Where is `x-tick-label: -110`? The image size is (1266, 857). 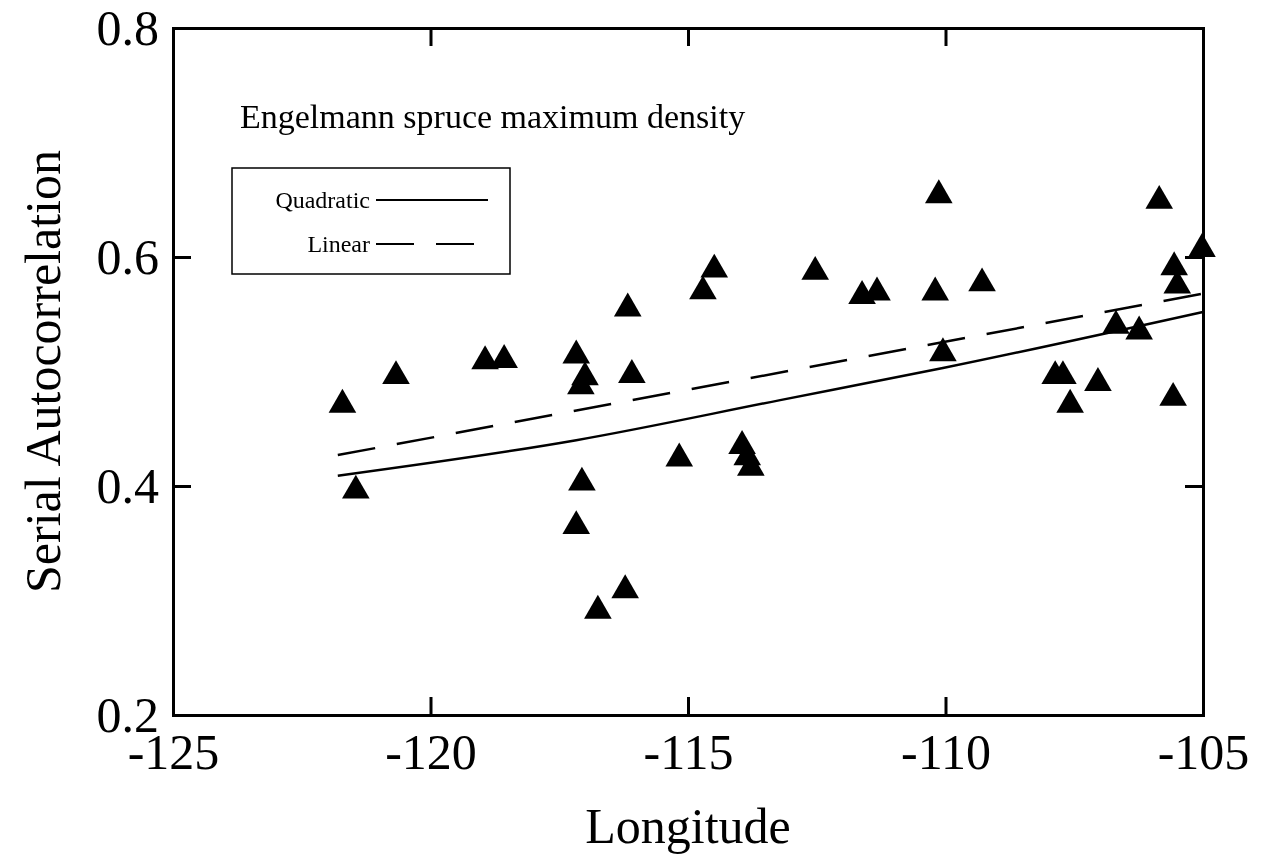 x-tick-label: -110 is located at coordinates (946, 752).